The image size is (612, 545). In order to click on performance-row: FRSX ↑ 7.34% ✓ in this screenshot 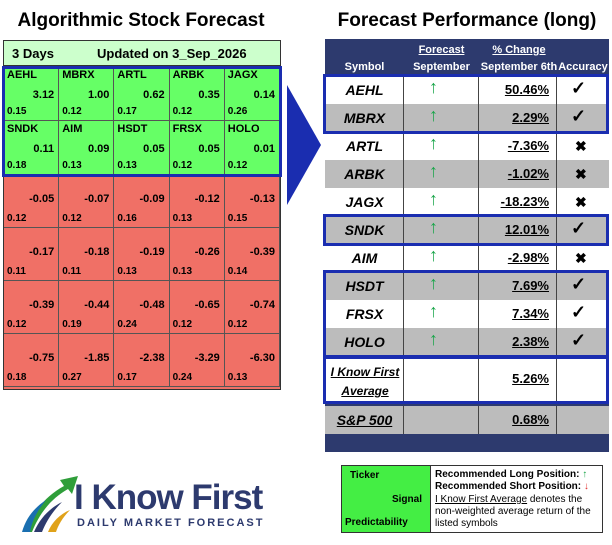, I will do `click(467, 314)`.